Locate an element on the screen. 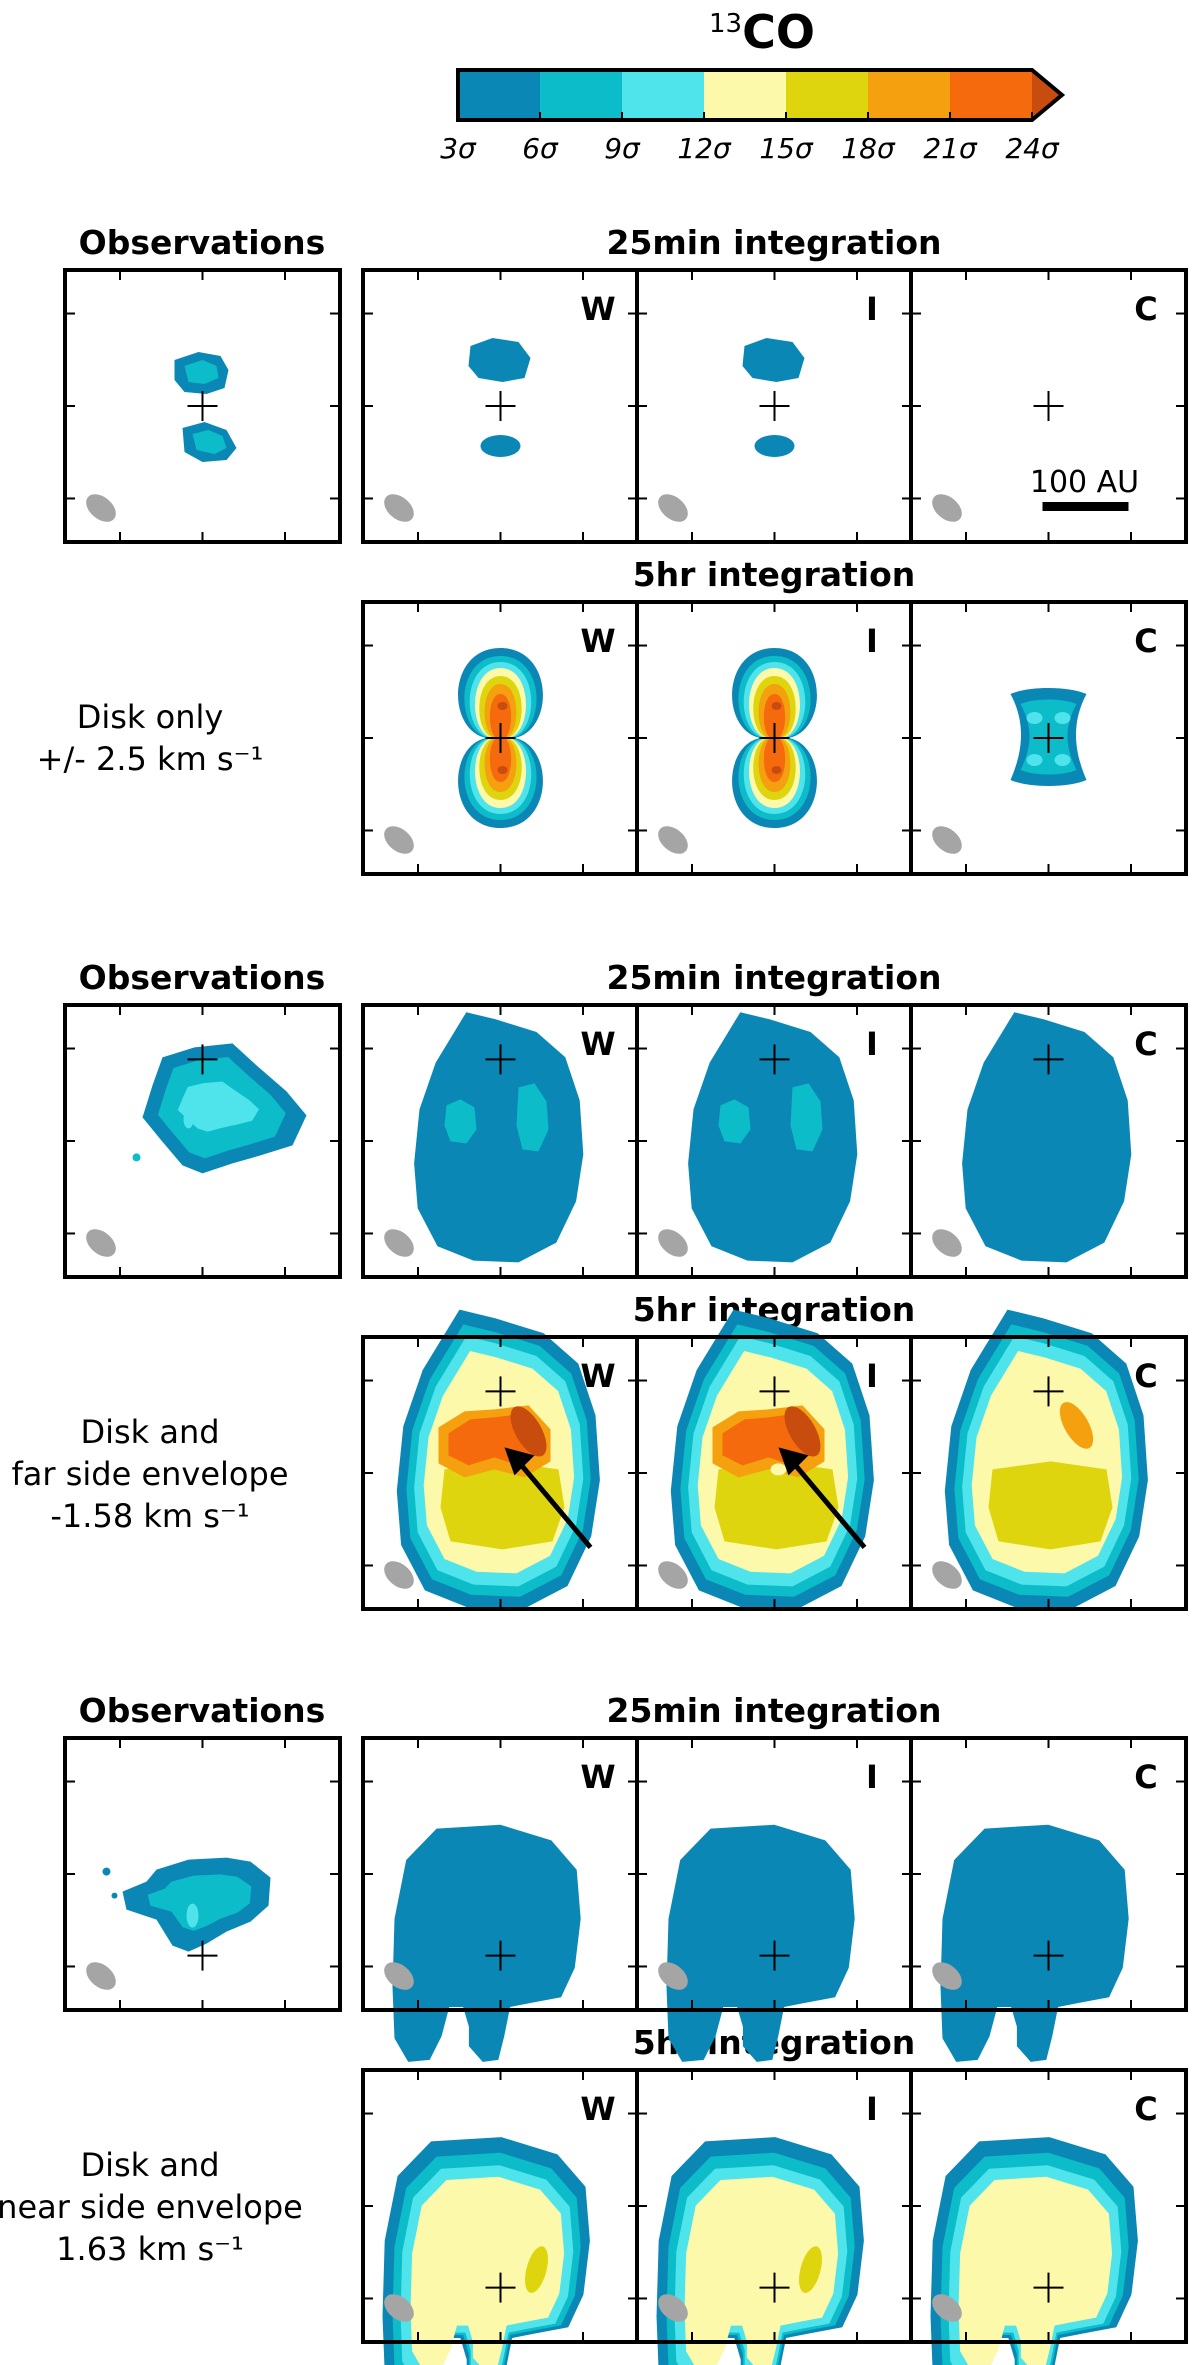 Image resolution: width=1200 pixels, height=2365 pixels. side-label-line: Disk and is located at coordinates (149, 2165).